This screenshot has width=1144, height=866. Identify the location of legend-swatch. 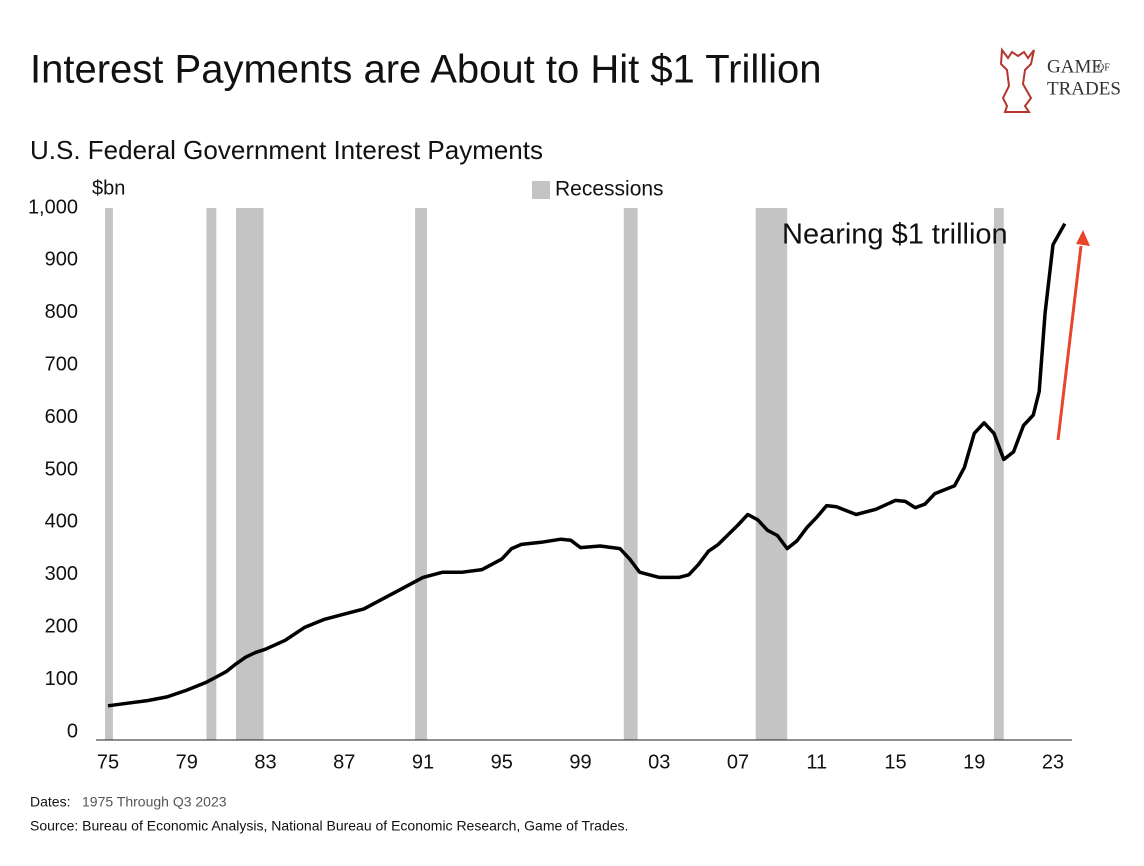
(541, 190).